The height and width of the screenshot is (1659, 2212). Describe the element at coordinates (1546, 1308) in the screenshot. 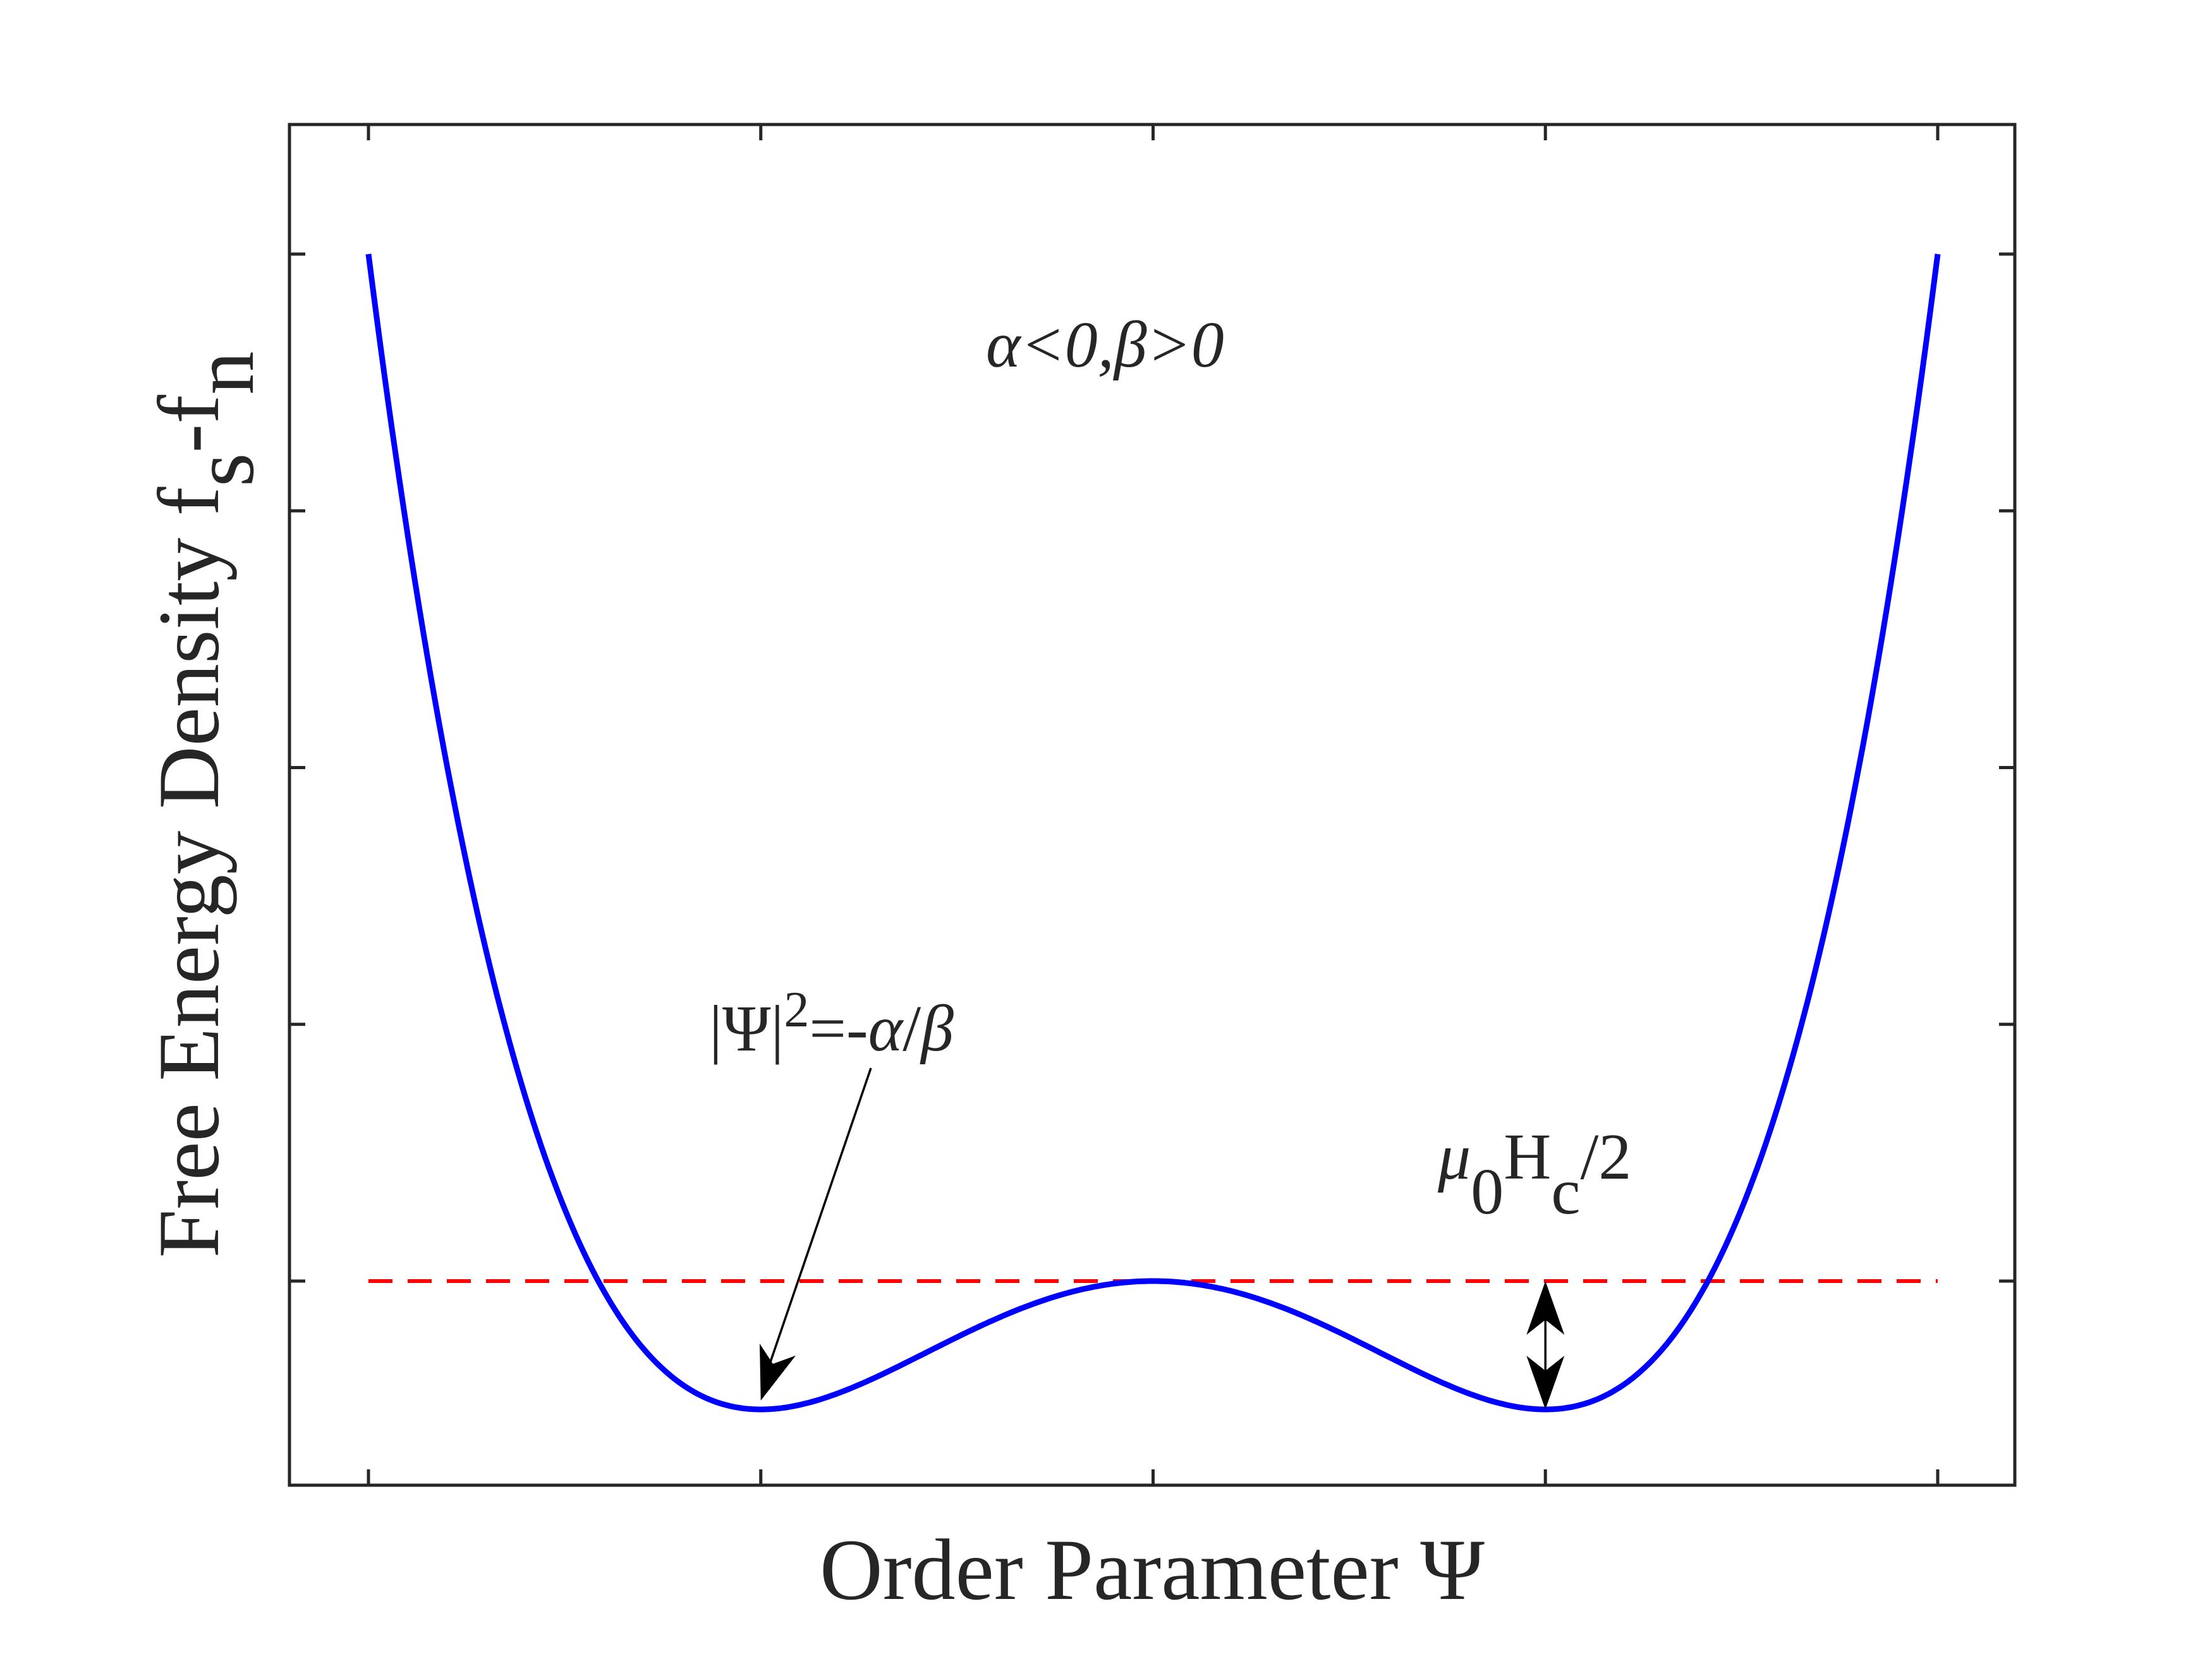

I see `condensation-arrow-head-top` at that location.